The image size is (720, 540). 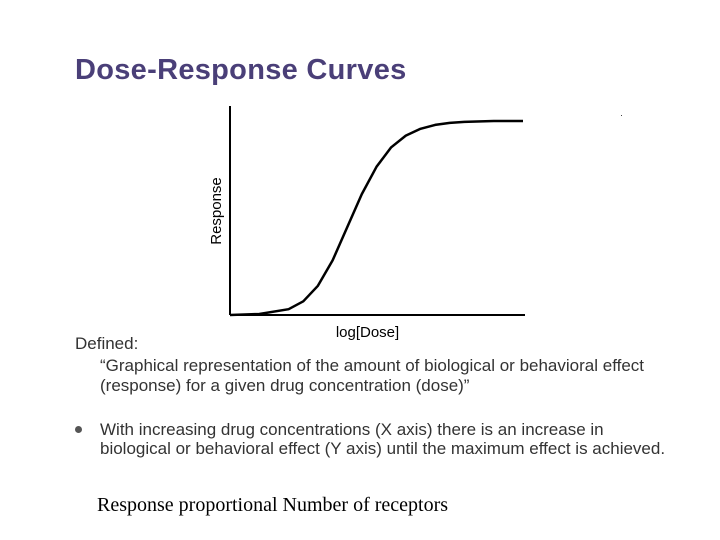 I want to click on slide-title: Dose-Response Curves, so click(x=241, y=70).